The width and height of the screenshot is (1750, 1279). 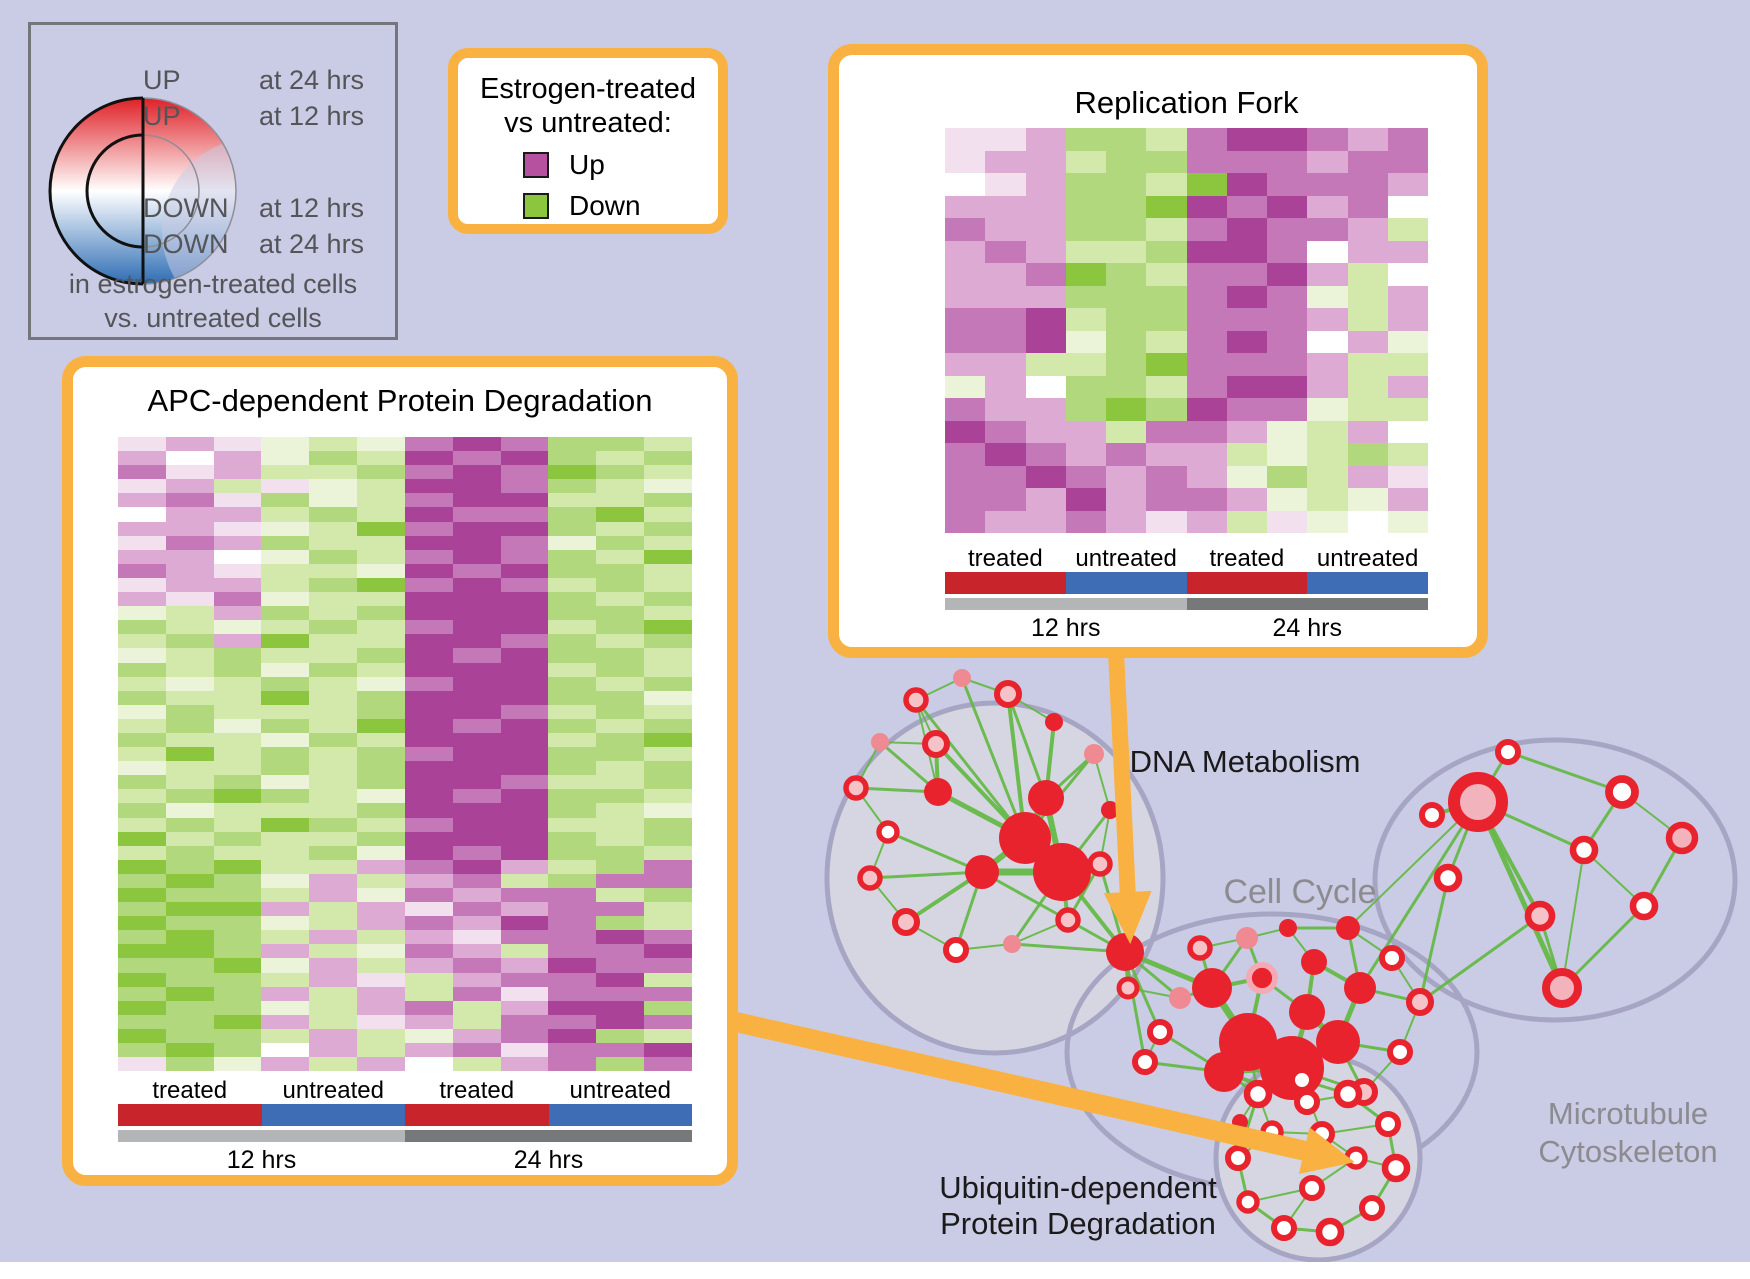 I want to click on group-label: untreated, so click(x=620, y=1090).